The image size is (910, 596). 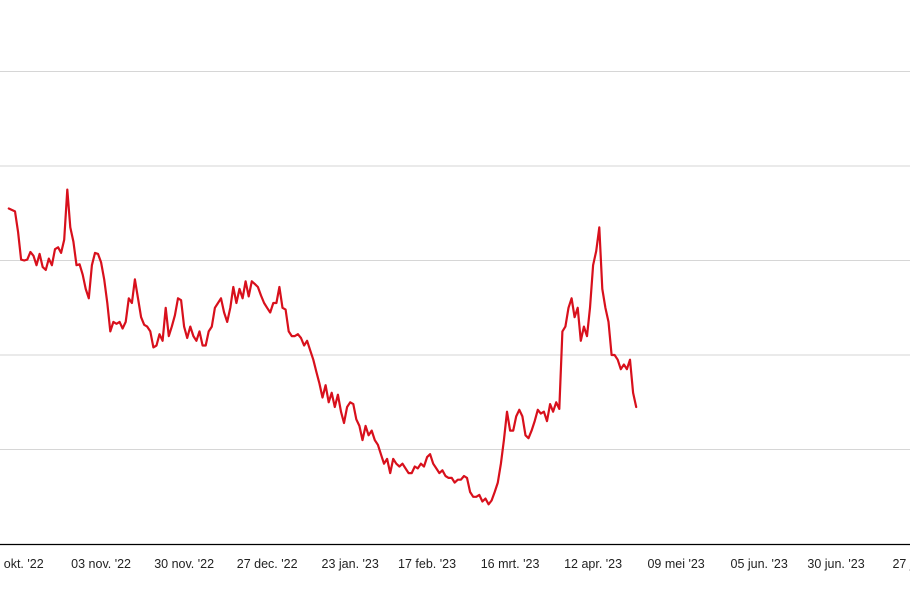 What do you see at coordinates (427, 564) in the screenshot?
I see `x-tick-label-6: 17 feb. '23` at bounding box center [427, 564].